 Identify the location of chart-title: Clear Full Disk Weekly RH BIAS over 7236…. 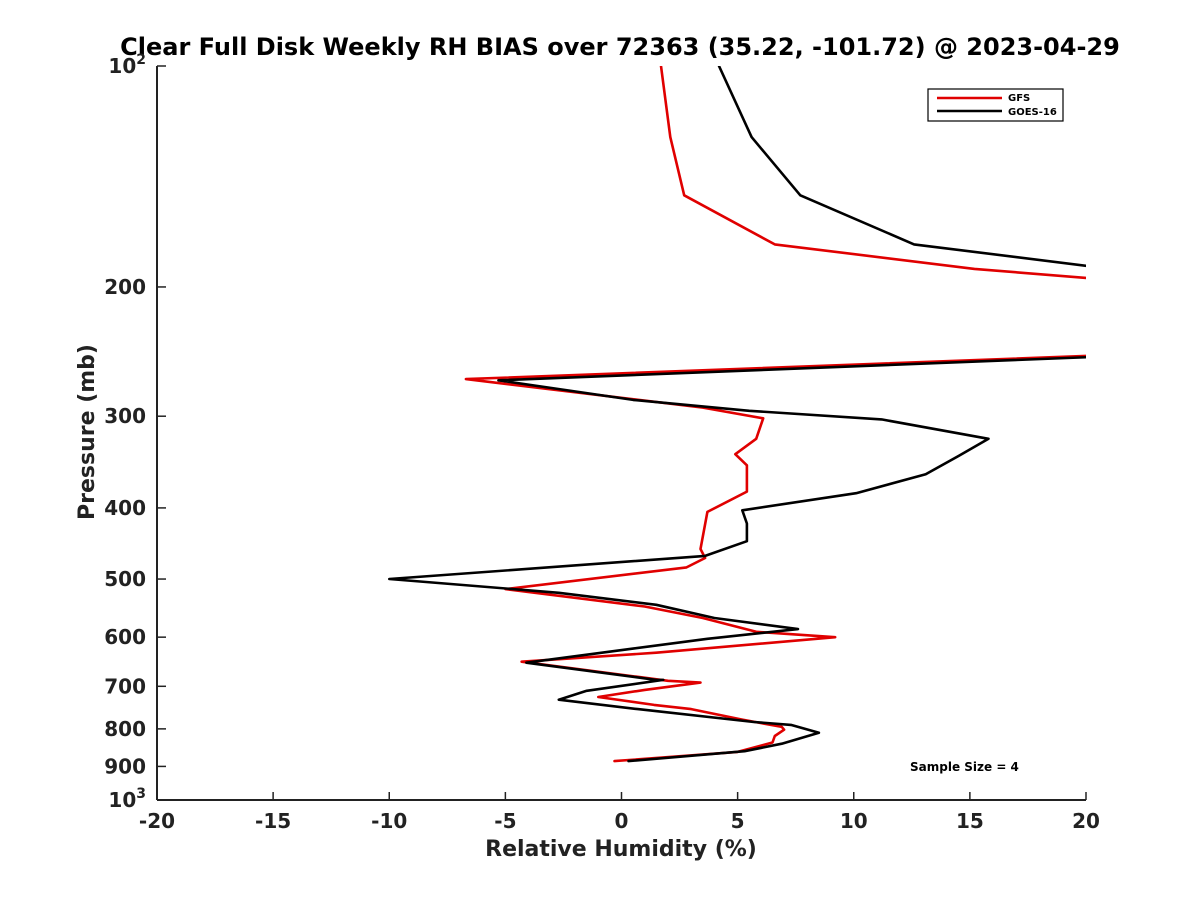
(620, 47).